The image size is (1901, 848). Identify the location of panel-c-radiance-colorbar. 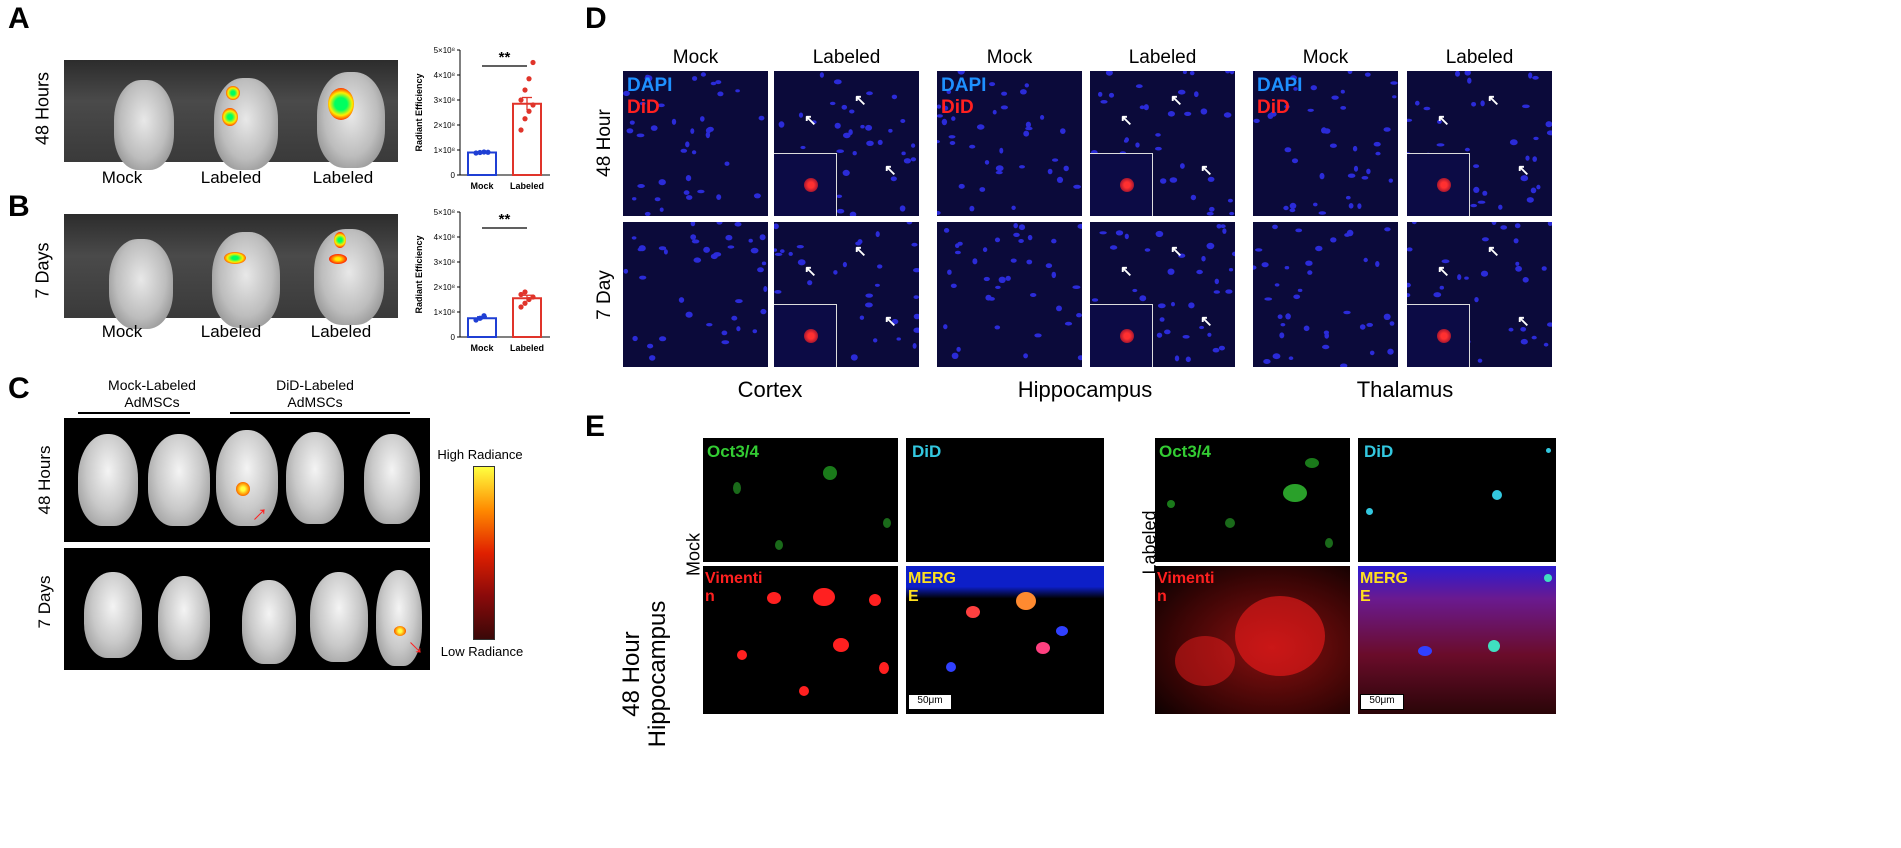
(484, 553).